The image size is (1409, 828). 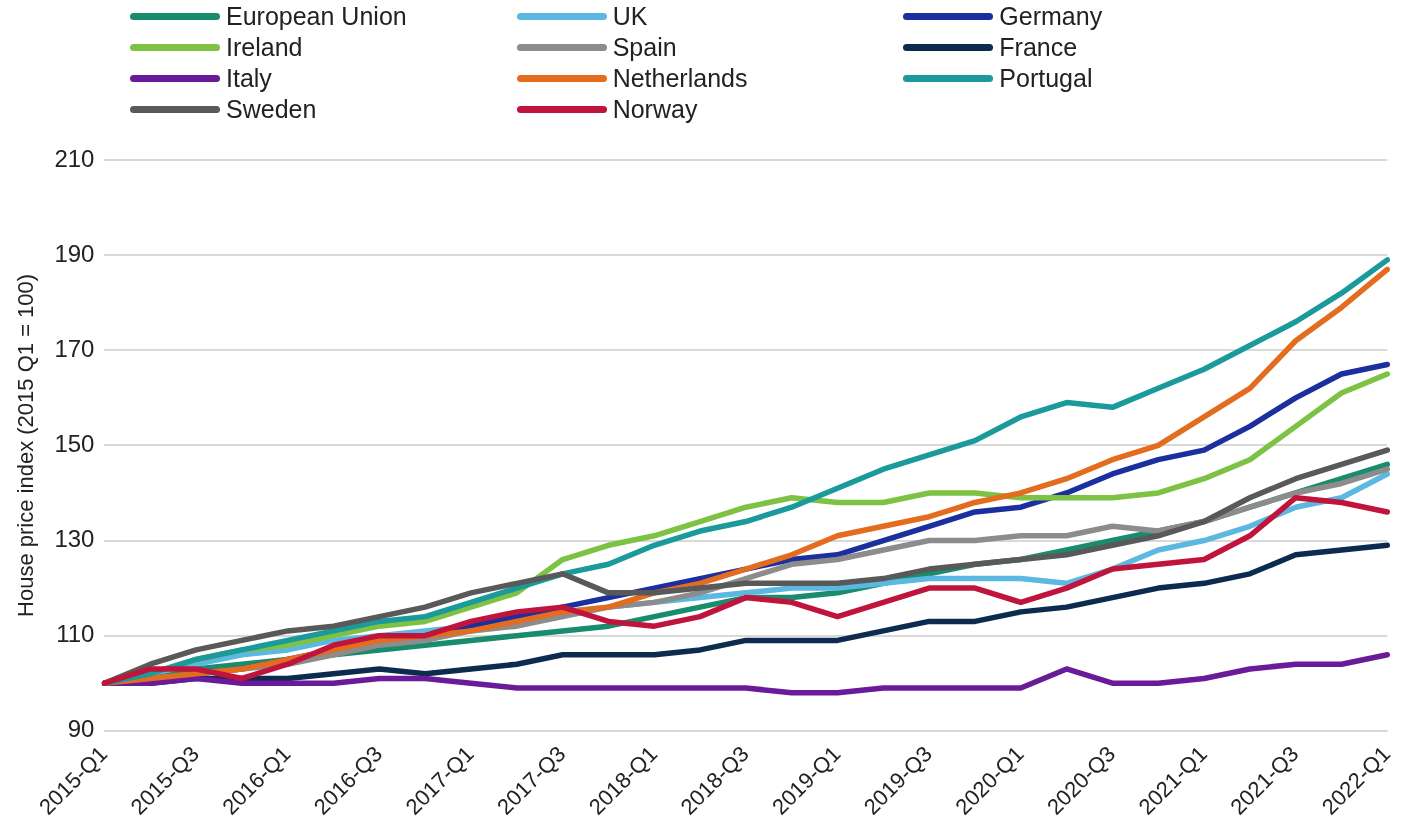 What do you see at coordinates (630, 16) in the screenshot?
I see `legend-label: UK` at bounding box center [630, 16].